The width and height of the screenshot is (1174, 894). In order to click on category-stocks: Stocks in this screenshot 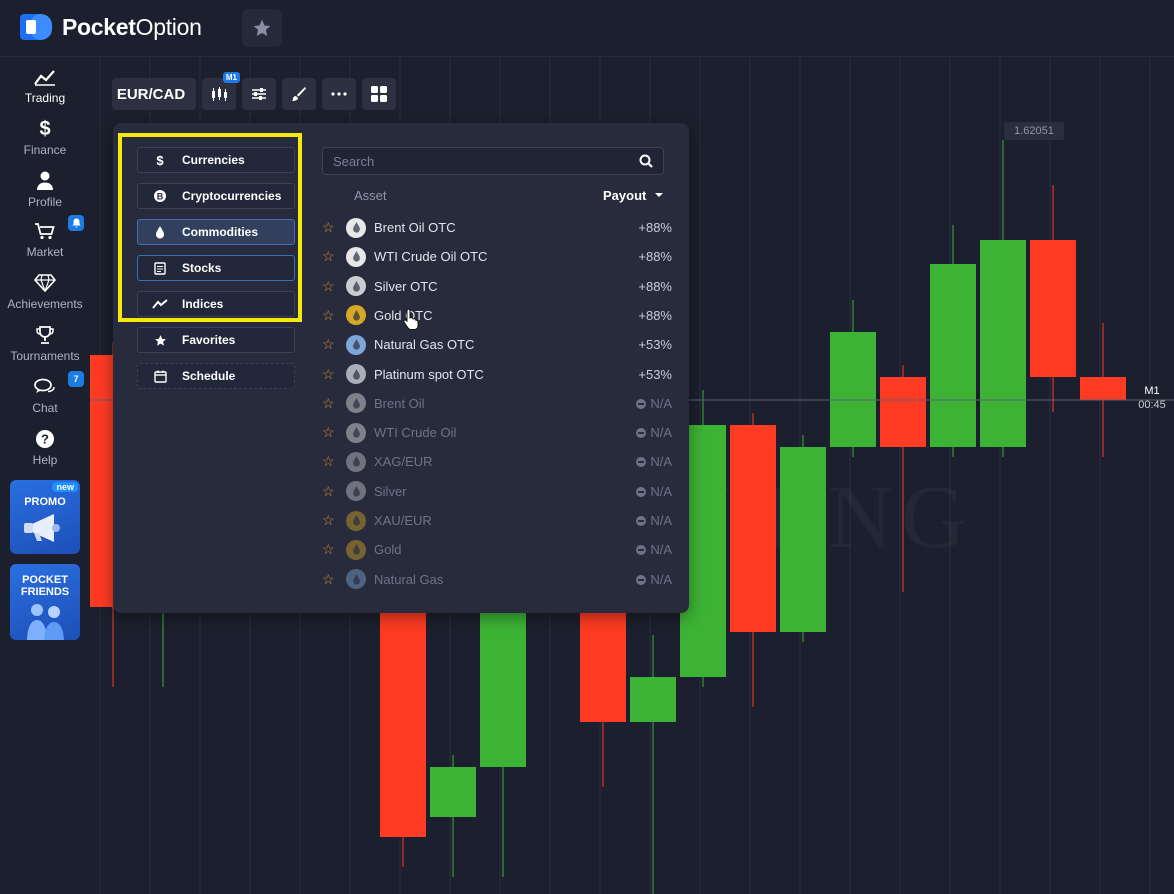, I will do `click(216, 268)`.